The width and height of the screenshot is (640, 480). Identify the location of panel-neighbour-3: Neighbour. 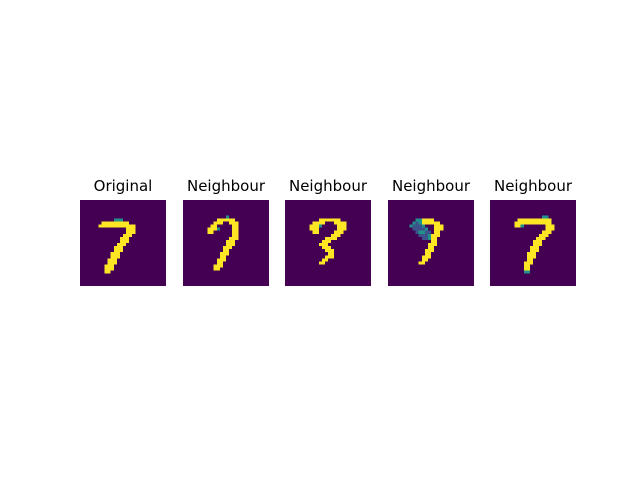
(431, 231).